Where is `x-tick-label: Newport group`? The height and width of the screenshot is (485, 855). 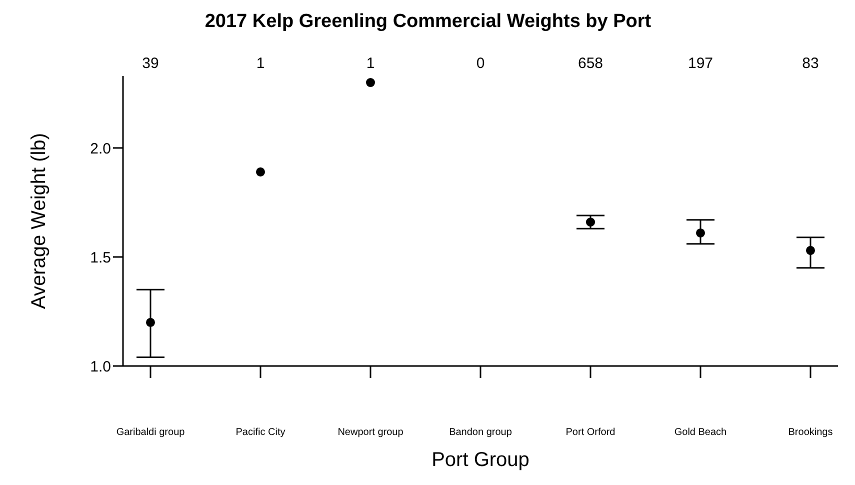
x-tick-label: Newport group is located at coordinates (371, 432).